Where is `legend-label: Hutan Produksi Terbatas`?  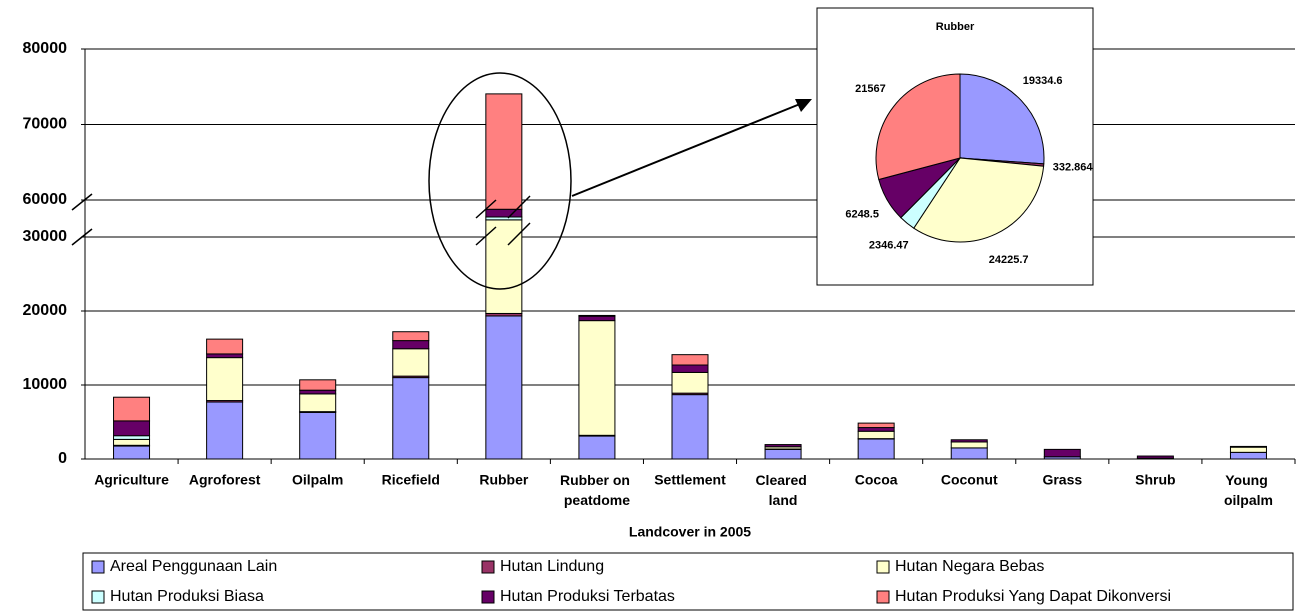 legend-label: Hutan Produksi Terbatas is located at coordinates (587, 596).